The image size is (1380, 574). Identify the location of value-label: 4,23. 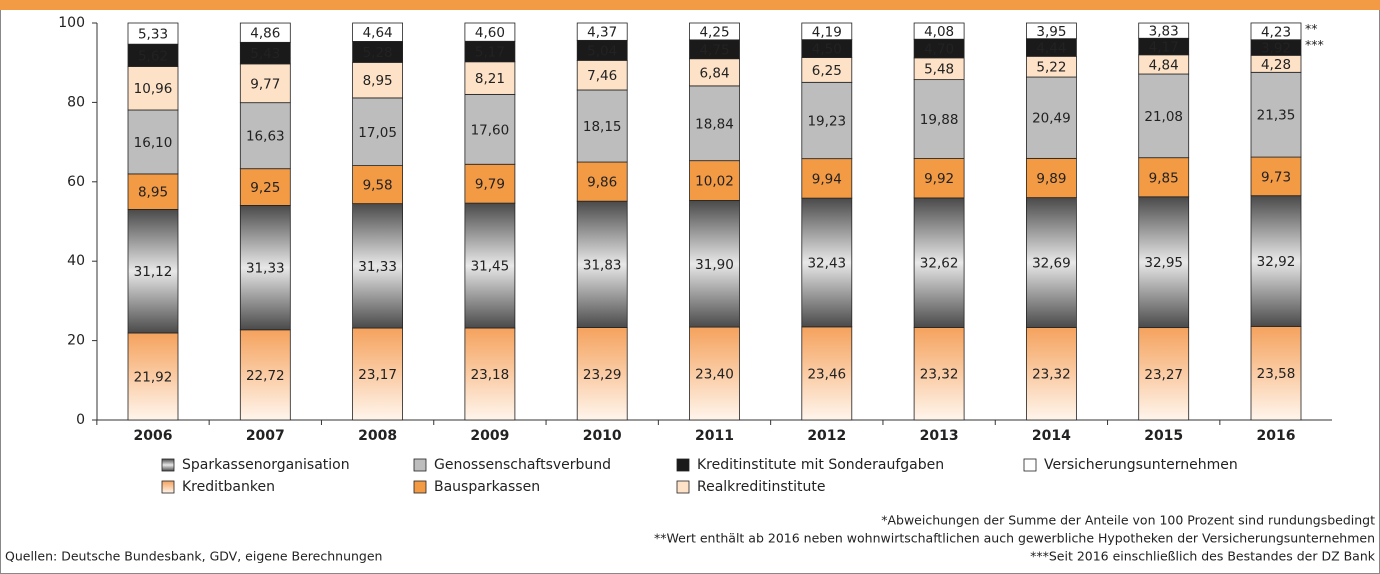
(1276, 32).